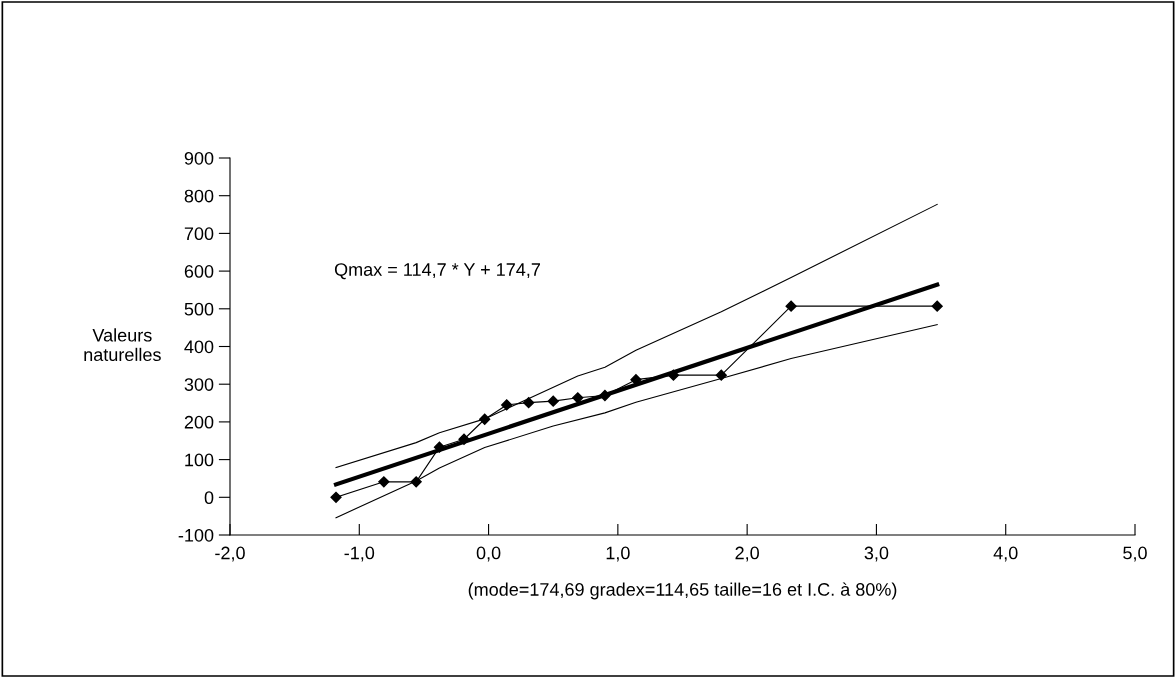 The height and width of the screenshot is (678, 1176). What do you see at coordinates (437, 271) in the screenshot?
I see `annotation: Qmax = 114,7 * Y + 174,7` at bounding box center [437, 271].